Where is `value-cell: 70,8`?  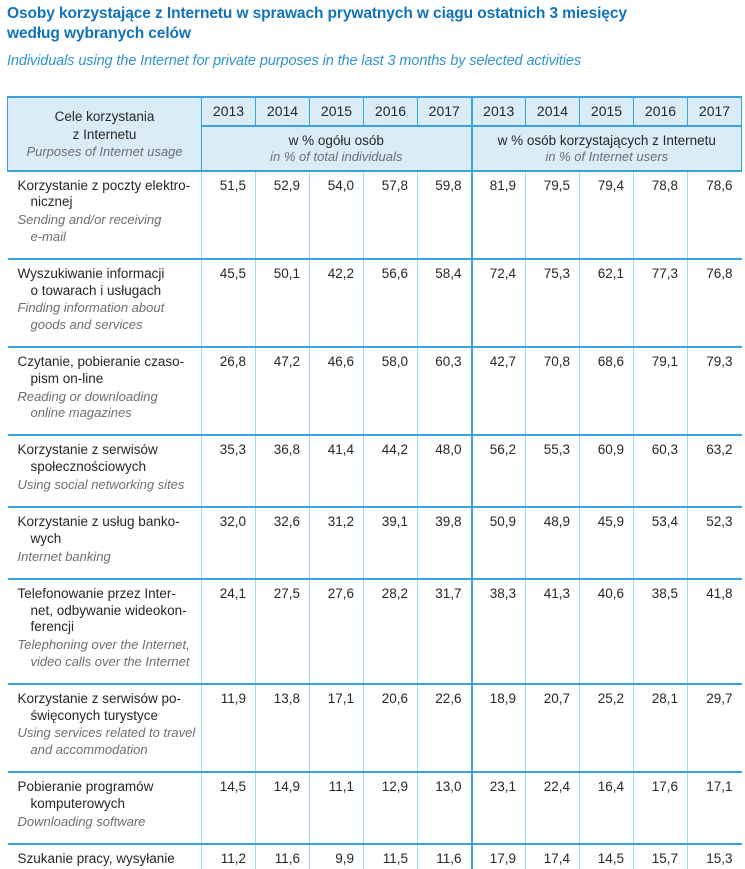
value-cell: 70,8 is located at coordinates (552, 391).